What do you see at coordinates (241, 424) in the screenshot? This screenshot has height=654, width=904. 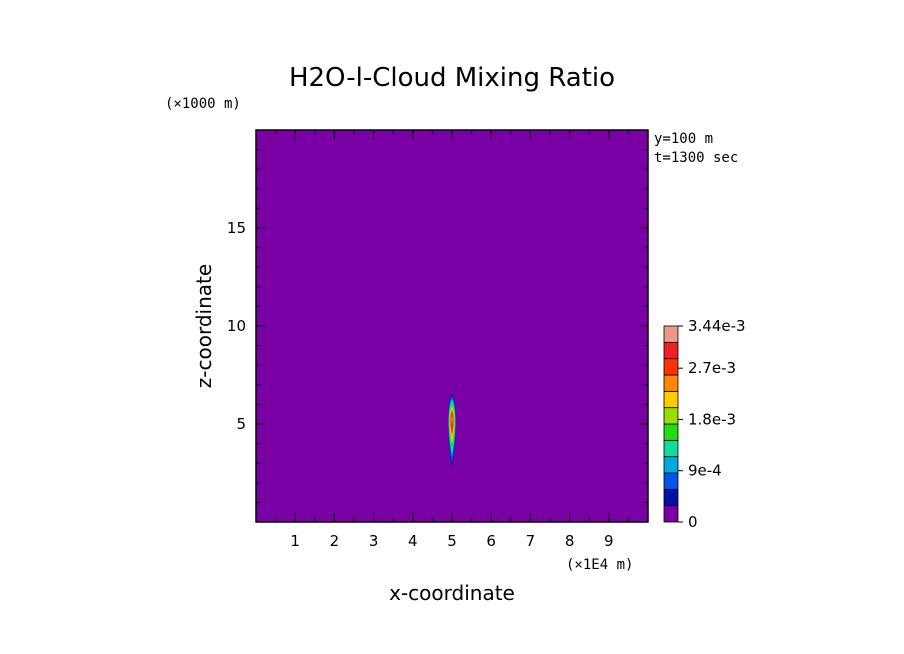 I see `y-tick-label: 5` at bounding box center [241, 424].